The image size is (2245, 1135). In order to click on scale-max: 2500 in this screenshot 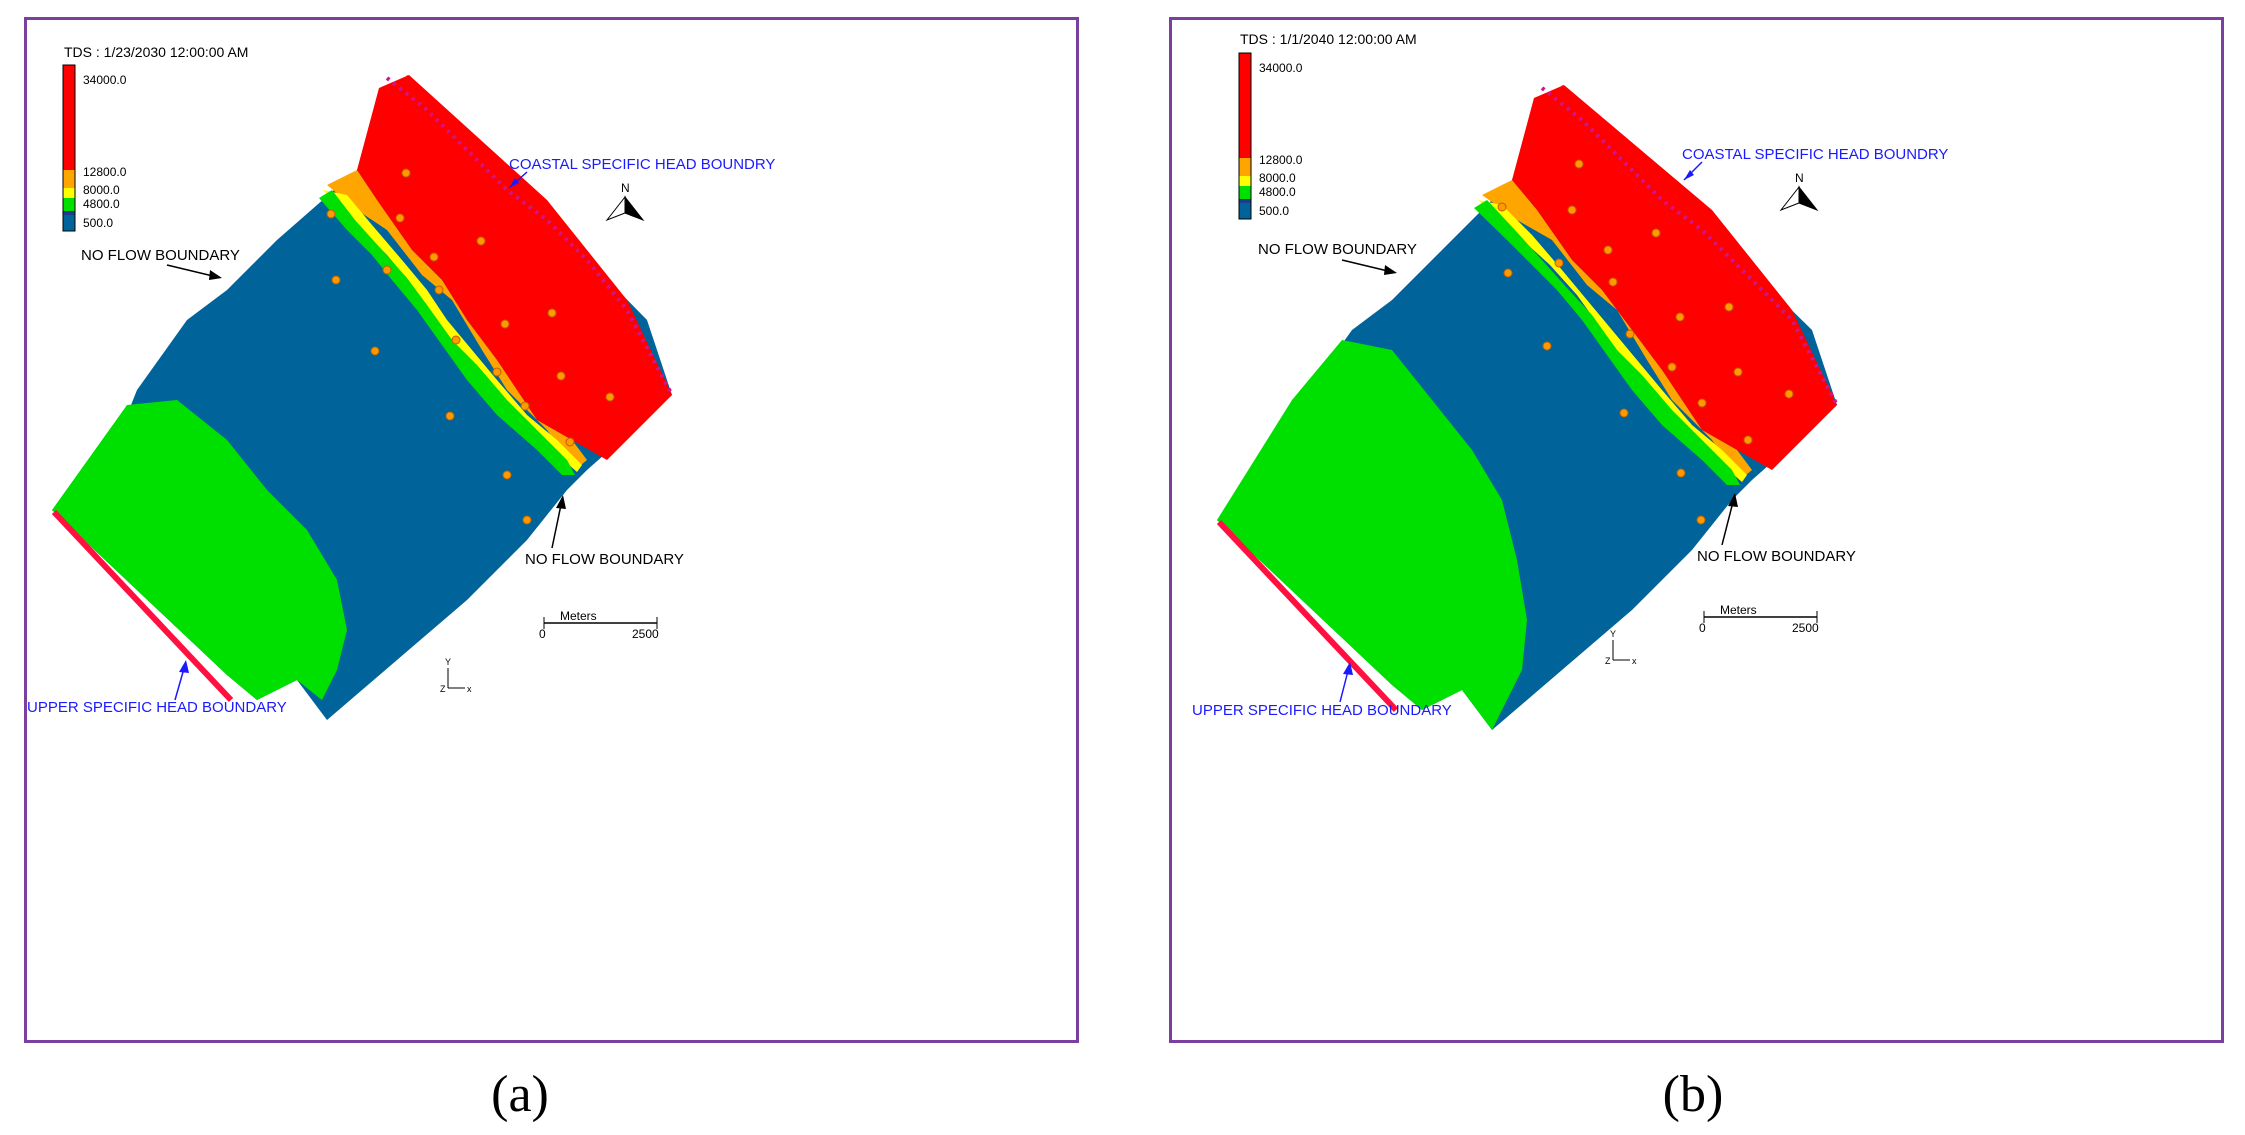, I will do `click(1805, 628)`.